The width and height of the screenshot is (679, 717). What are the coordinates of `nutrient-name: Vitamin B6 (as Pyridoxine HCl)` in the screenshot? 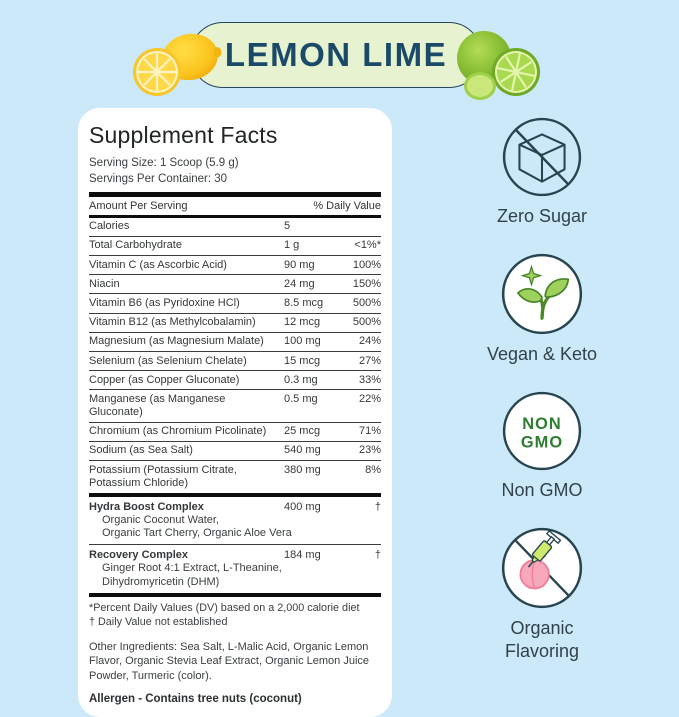 It's located at (164, 302).